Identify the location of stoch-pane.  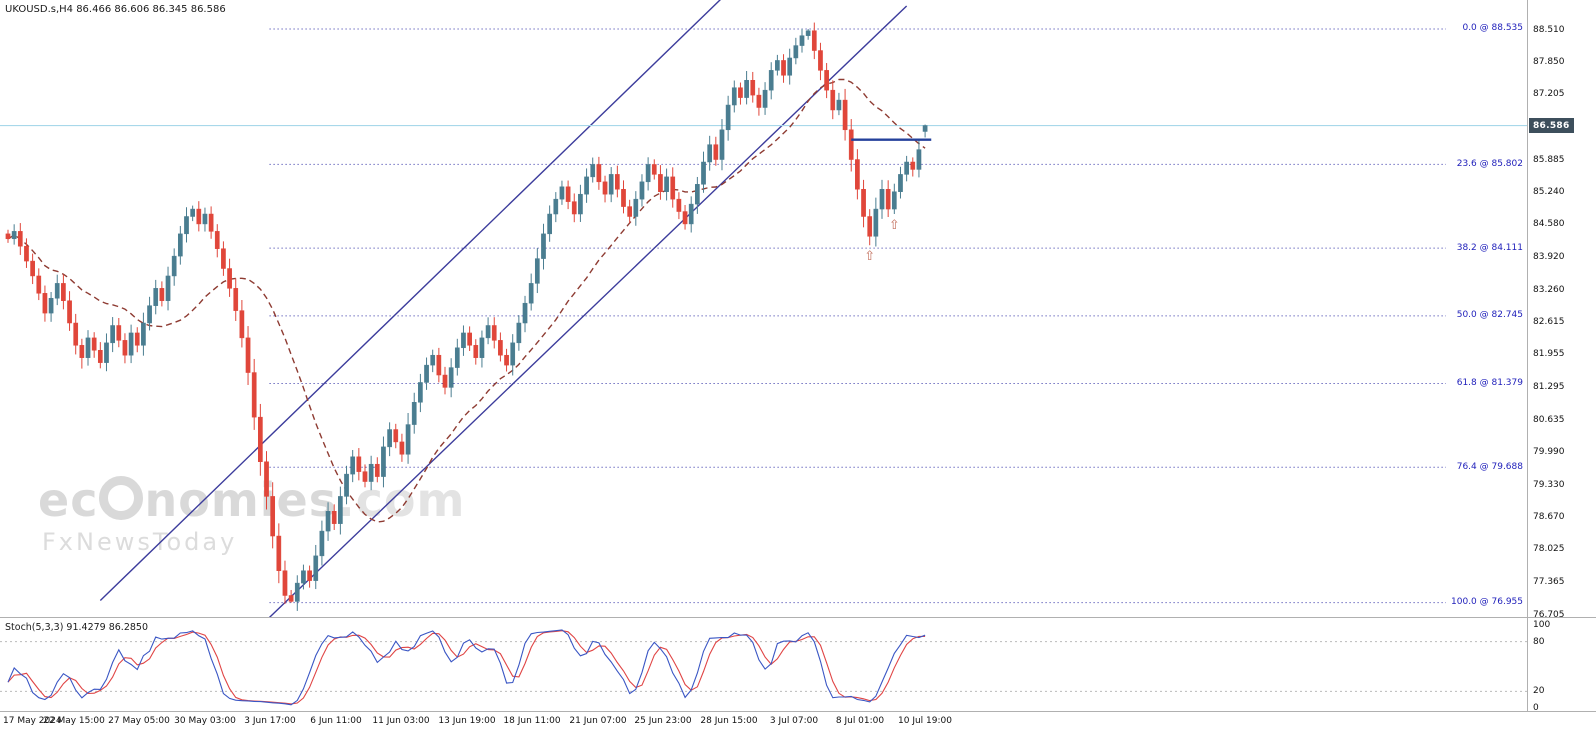
(763, 667).